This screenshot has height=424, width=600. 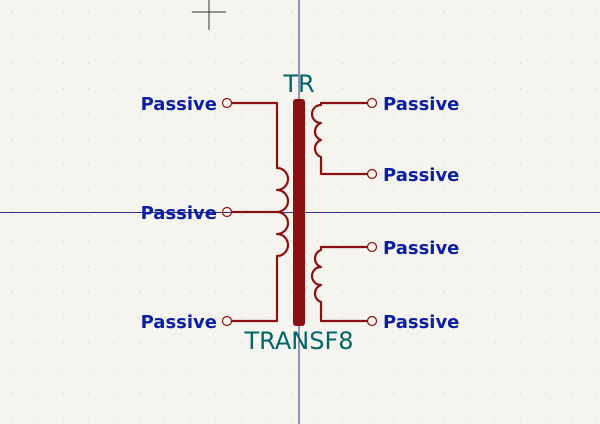 What do you see at coordinates (372, 321) in the screenshot?
I see `pin-7-connector` at bounding box center [372, 321].